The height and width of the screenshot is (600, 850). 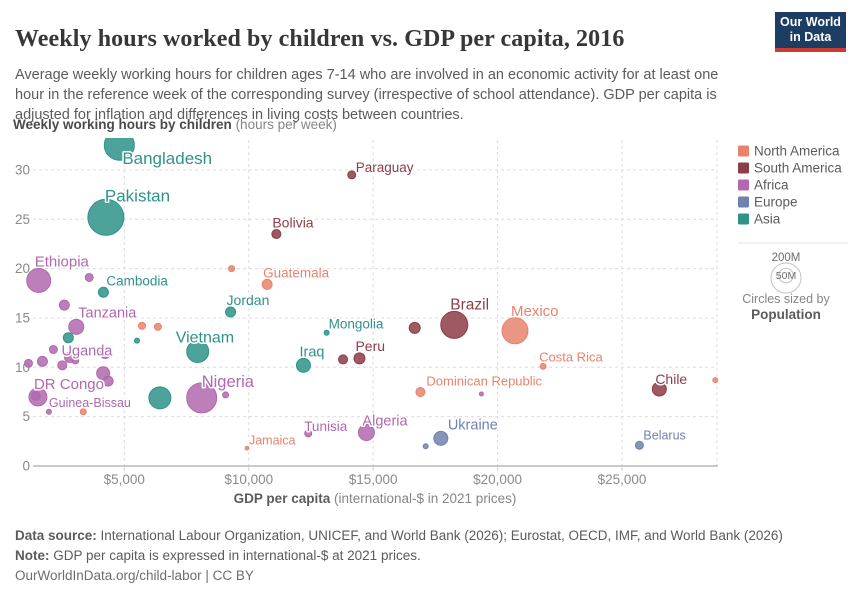 What do you see at coordinates (771, 185) in the screenshot?
I see `legend-label: Africa` at bounding box center [771, 185].